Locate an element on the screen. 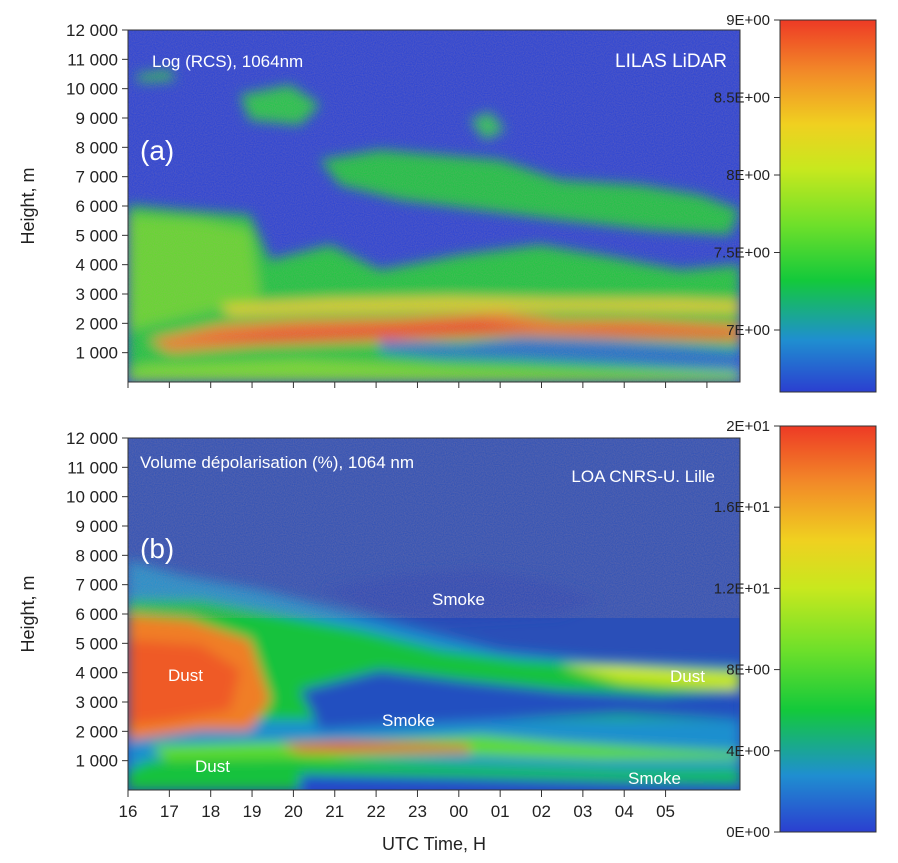 The width and height of the screenshot is (898, 863). source-label-a: LILAS LiDAR is located at coordinates (671, 61).